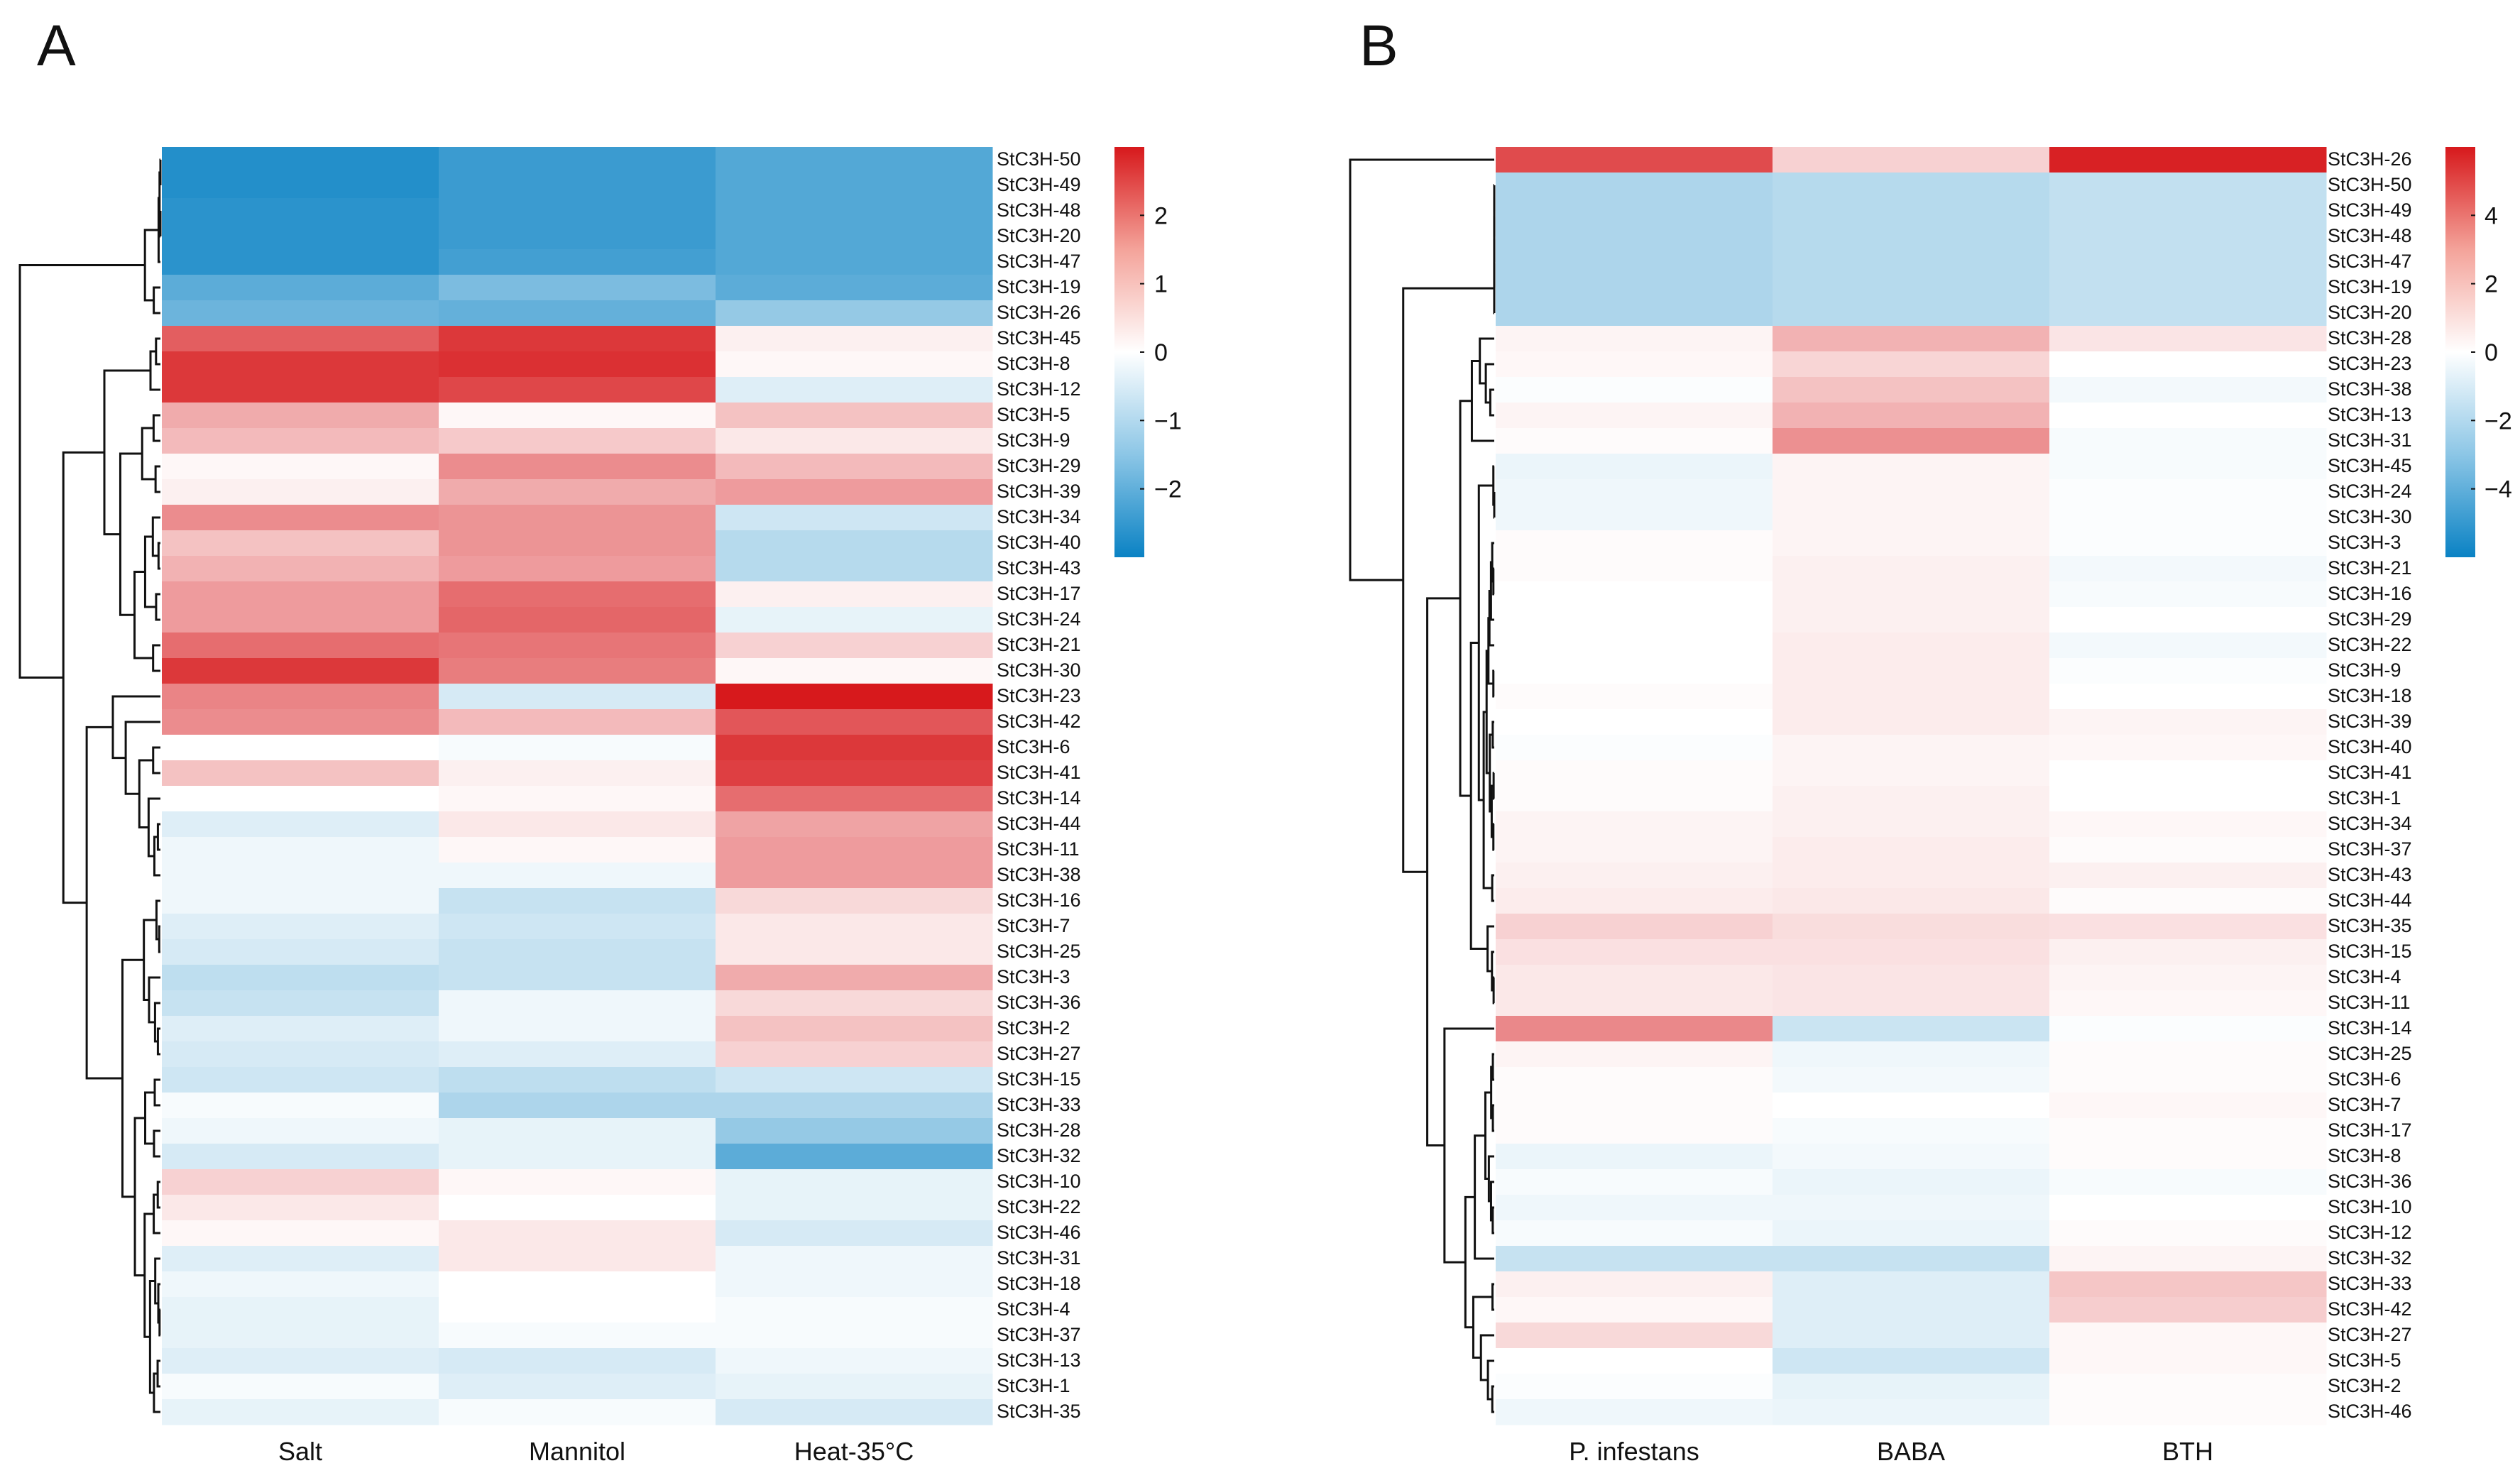  I want to click on row-label: StC3H-49, so click(1039, 184).